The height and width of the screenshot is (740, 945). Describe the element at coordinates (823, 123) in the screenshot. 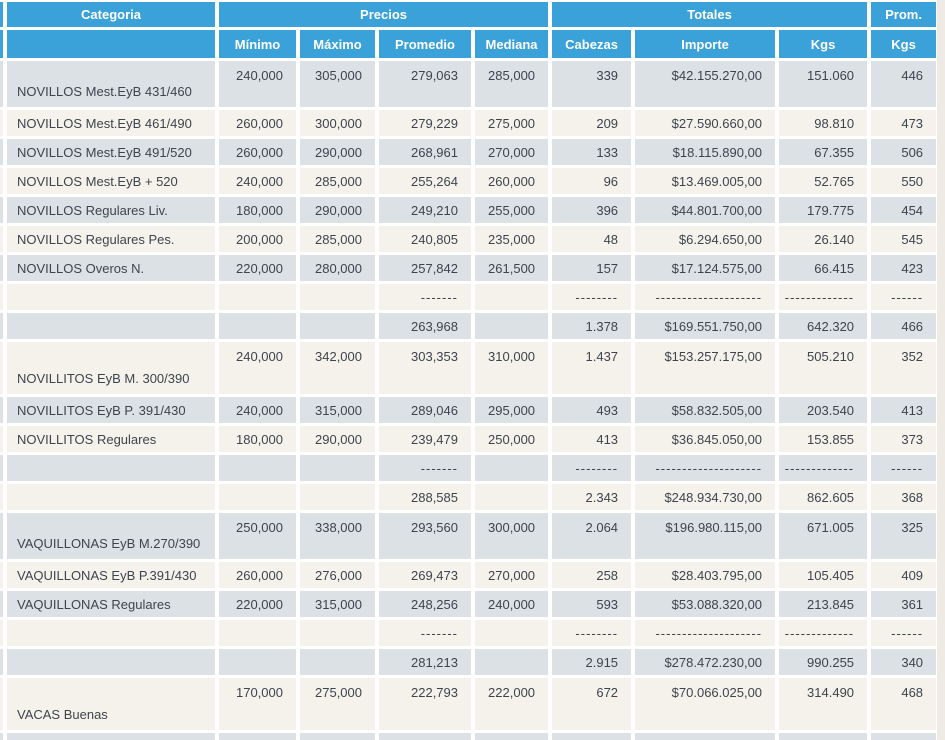

I see `cell-kgs: 98.810` at that location.